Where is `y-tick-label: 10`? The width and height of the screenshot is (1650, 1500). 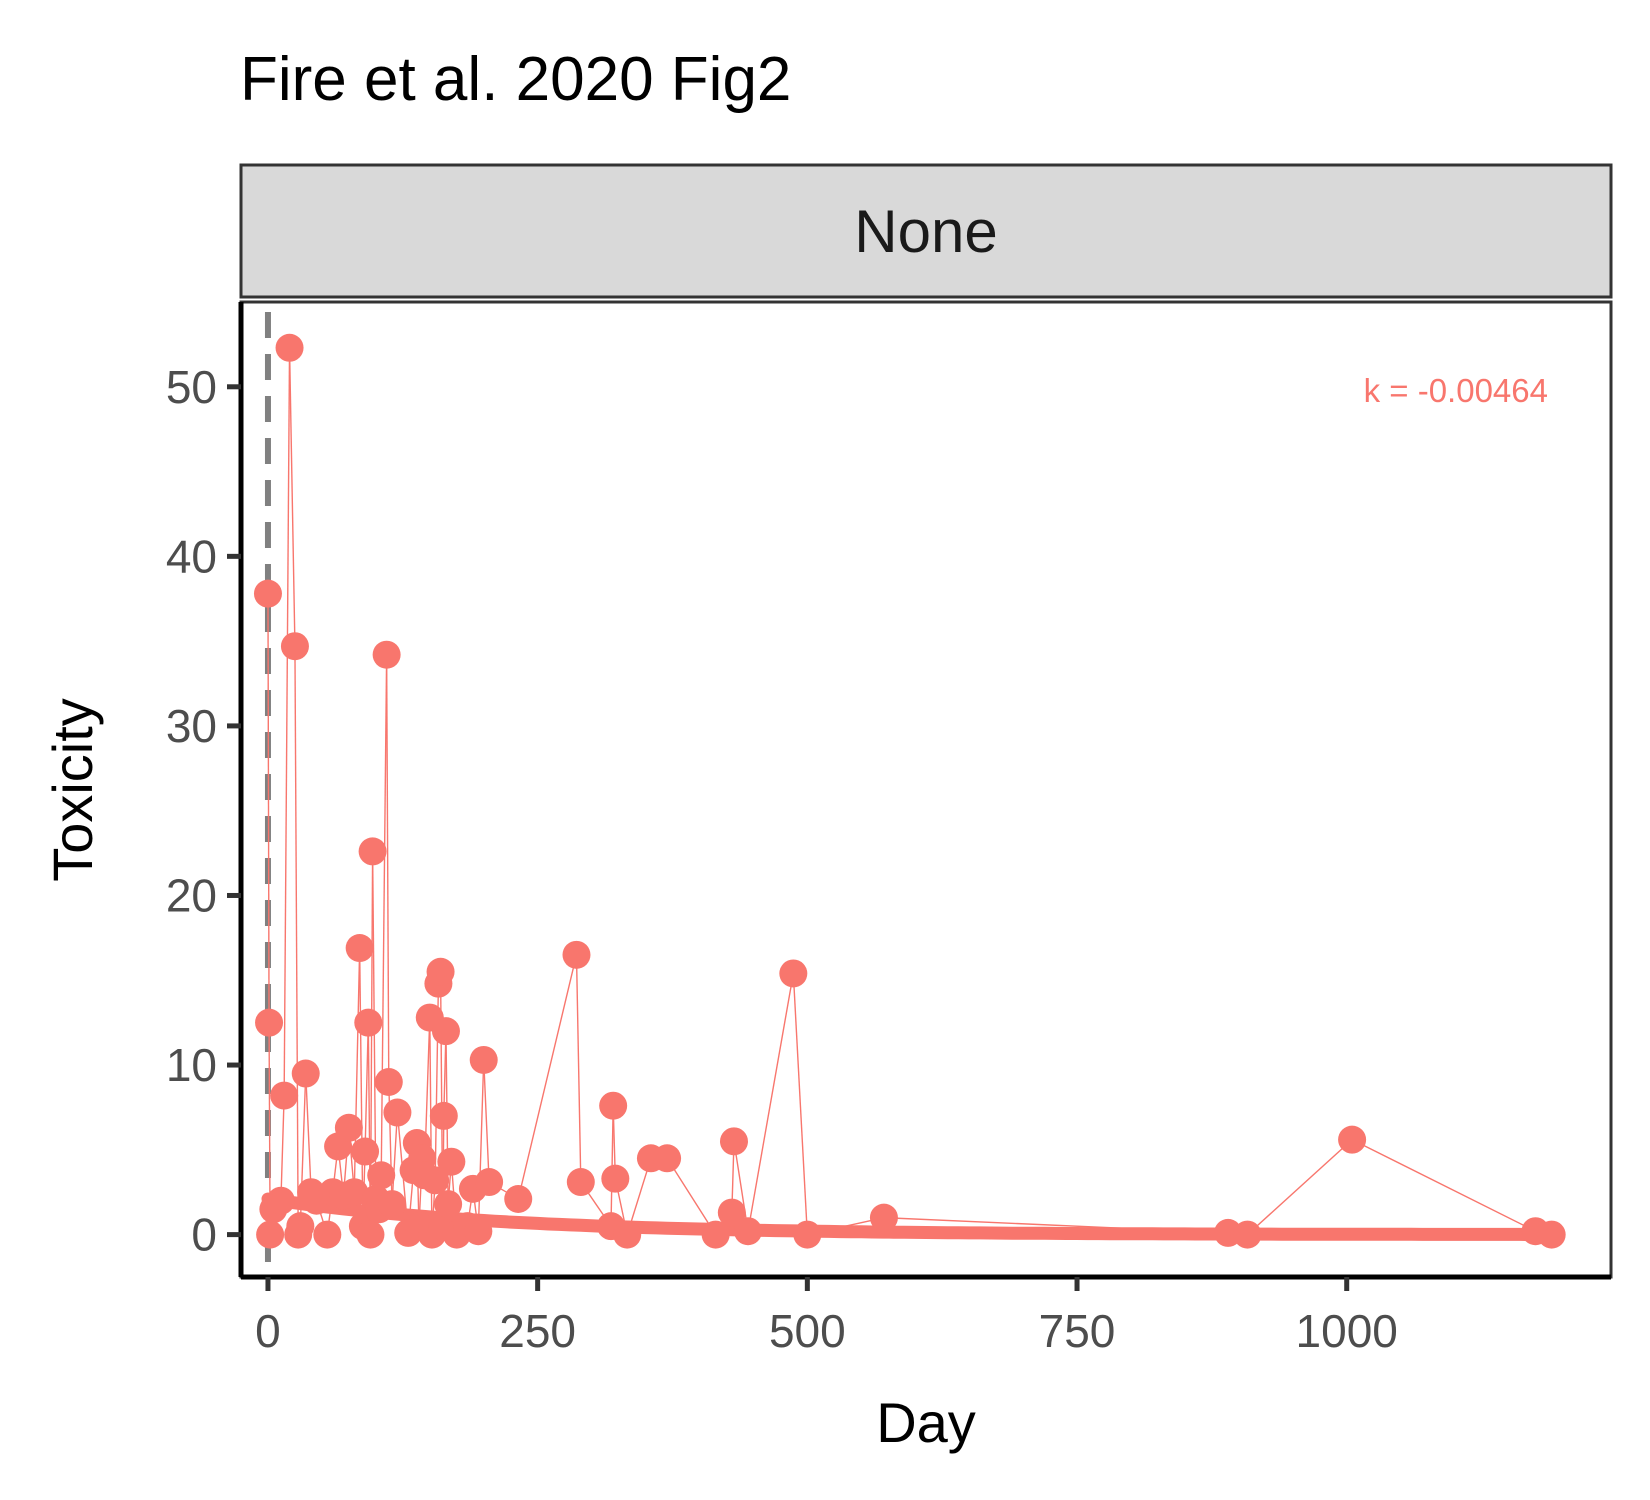
y-tick-label: 10 is located at coordinates (191, 1065).